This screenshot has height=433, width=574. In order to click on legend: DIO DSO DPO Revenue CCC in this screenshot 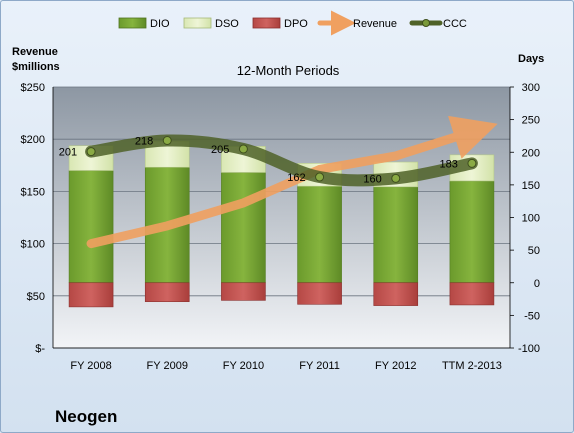, I will do `click(292, 23)`.